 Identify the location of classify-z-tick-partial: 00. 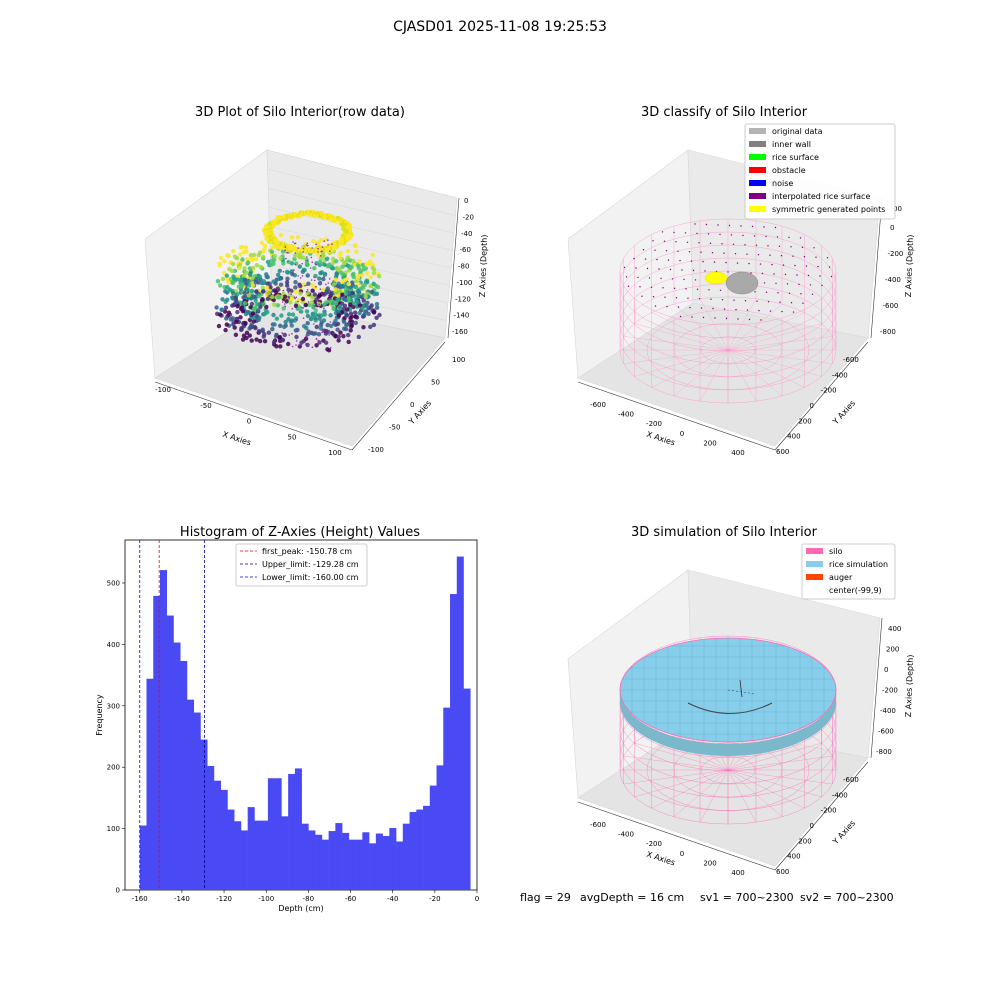
(897, 209).